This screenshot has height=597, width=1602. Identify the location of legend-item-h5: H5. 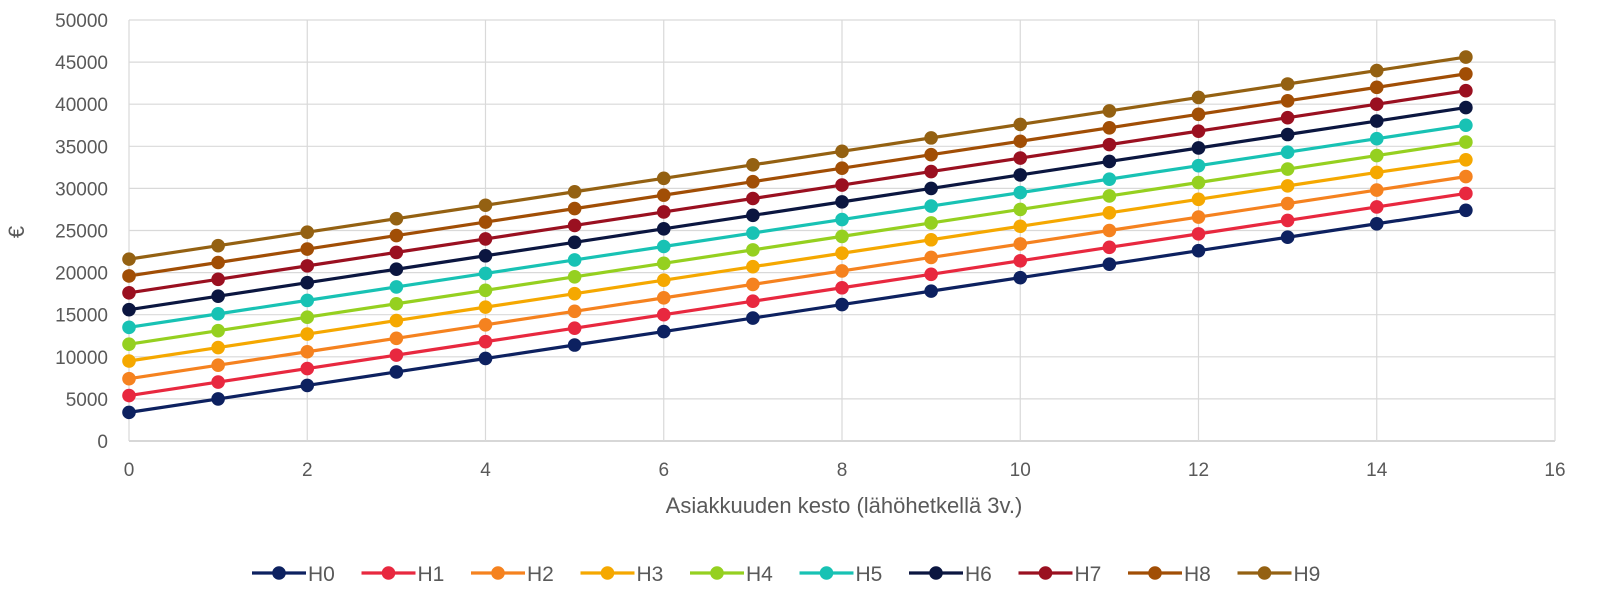
(840, 574).